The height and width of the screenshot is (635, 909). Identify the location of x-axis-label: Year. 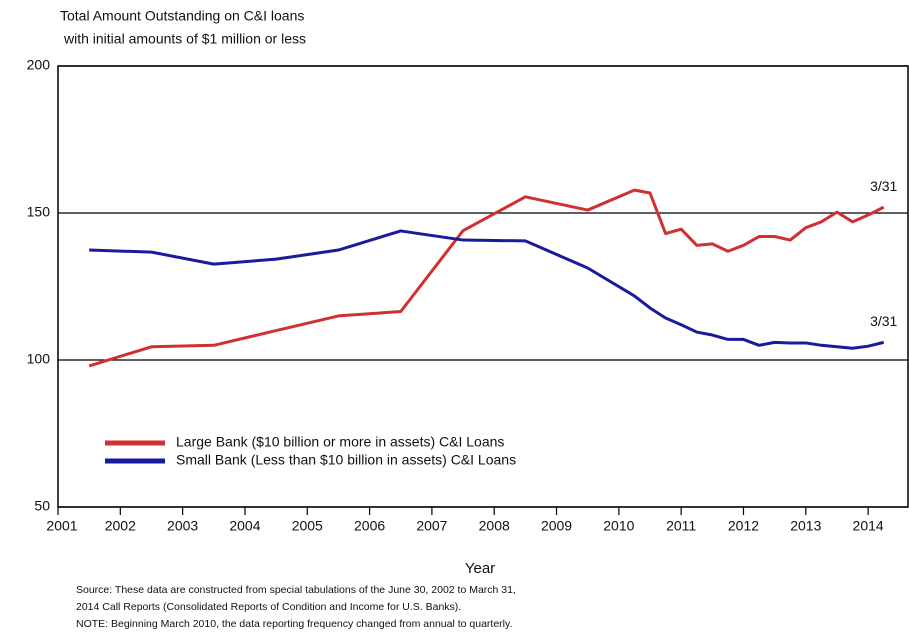
(480, 568).